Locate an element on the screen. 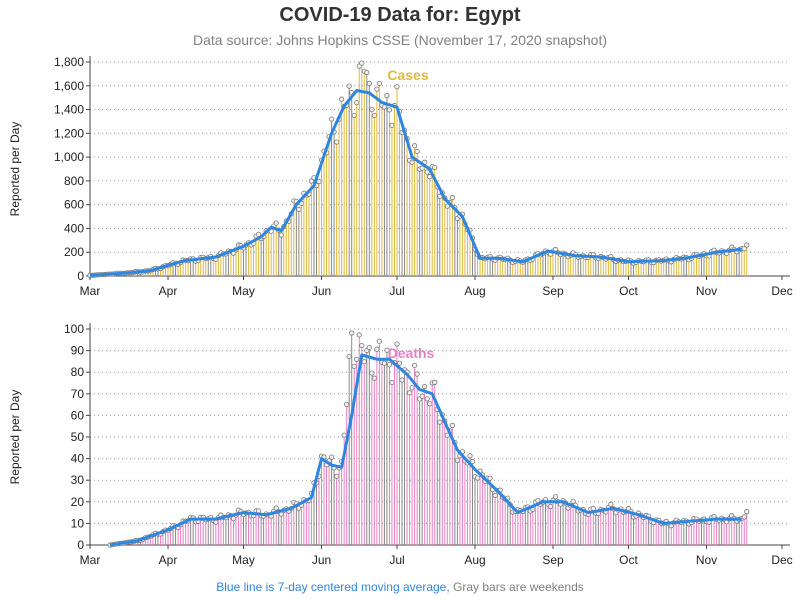 This screenshot has height=600, width=800. y-tick-label: 200 is located at coordinates (74, 252).